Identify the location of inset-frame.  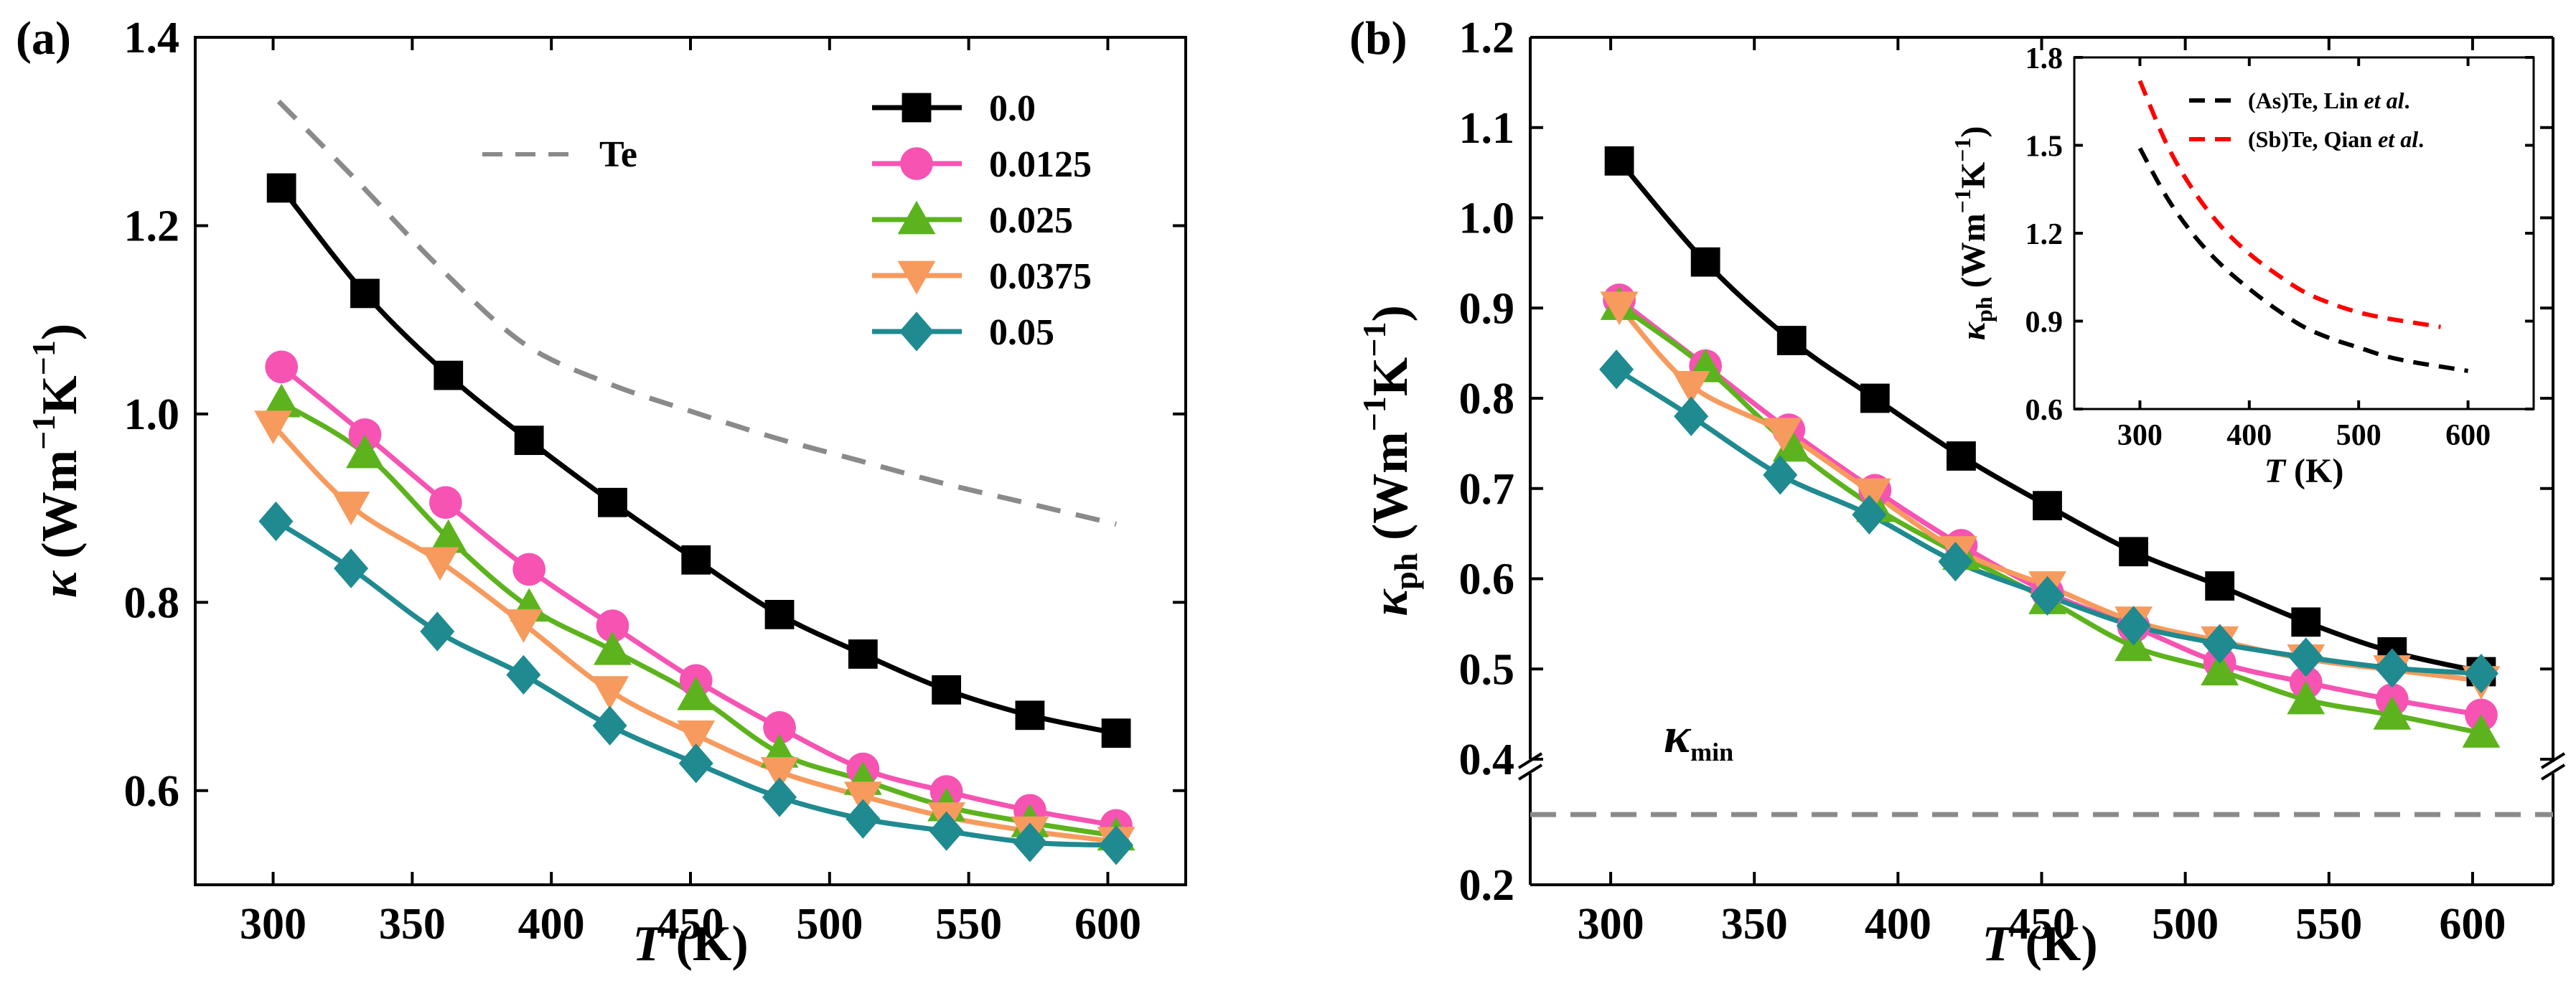
(2304, 233).